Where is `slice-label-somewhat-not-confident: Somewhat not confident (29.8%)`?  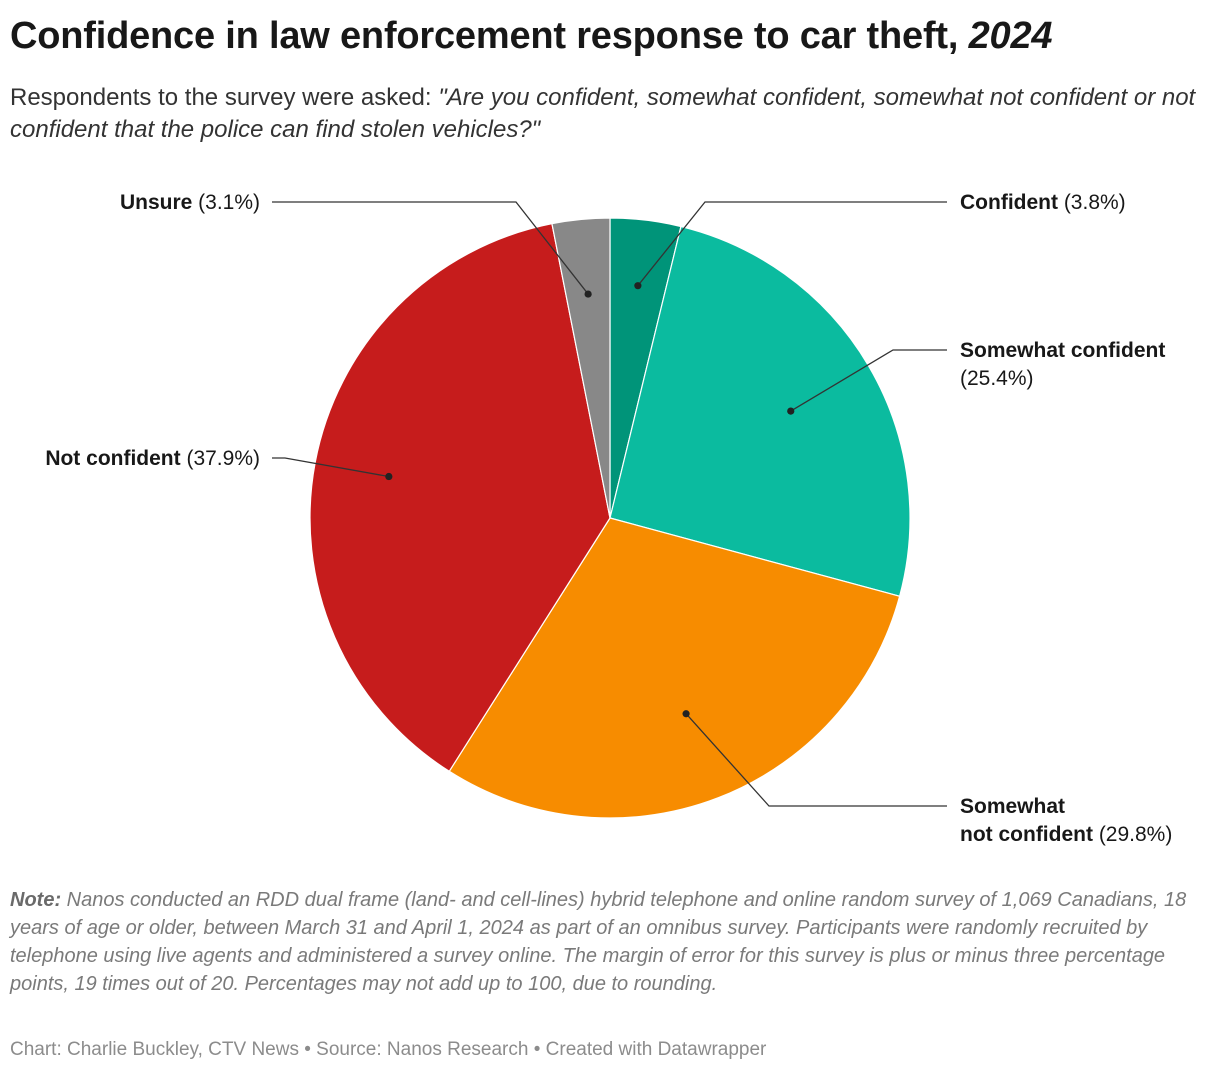 slice-label-somewhat-not-confident: Somewhat not confident (29.8%) is located at coordinates (1066, 820).